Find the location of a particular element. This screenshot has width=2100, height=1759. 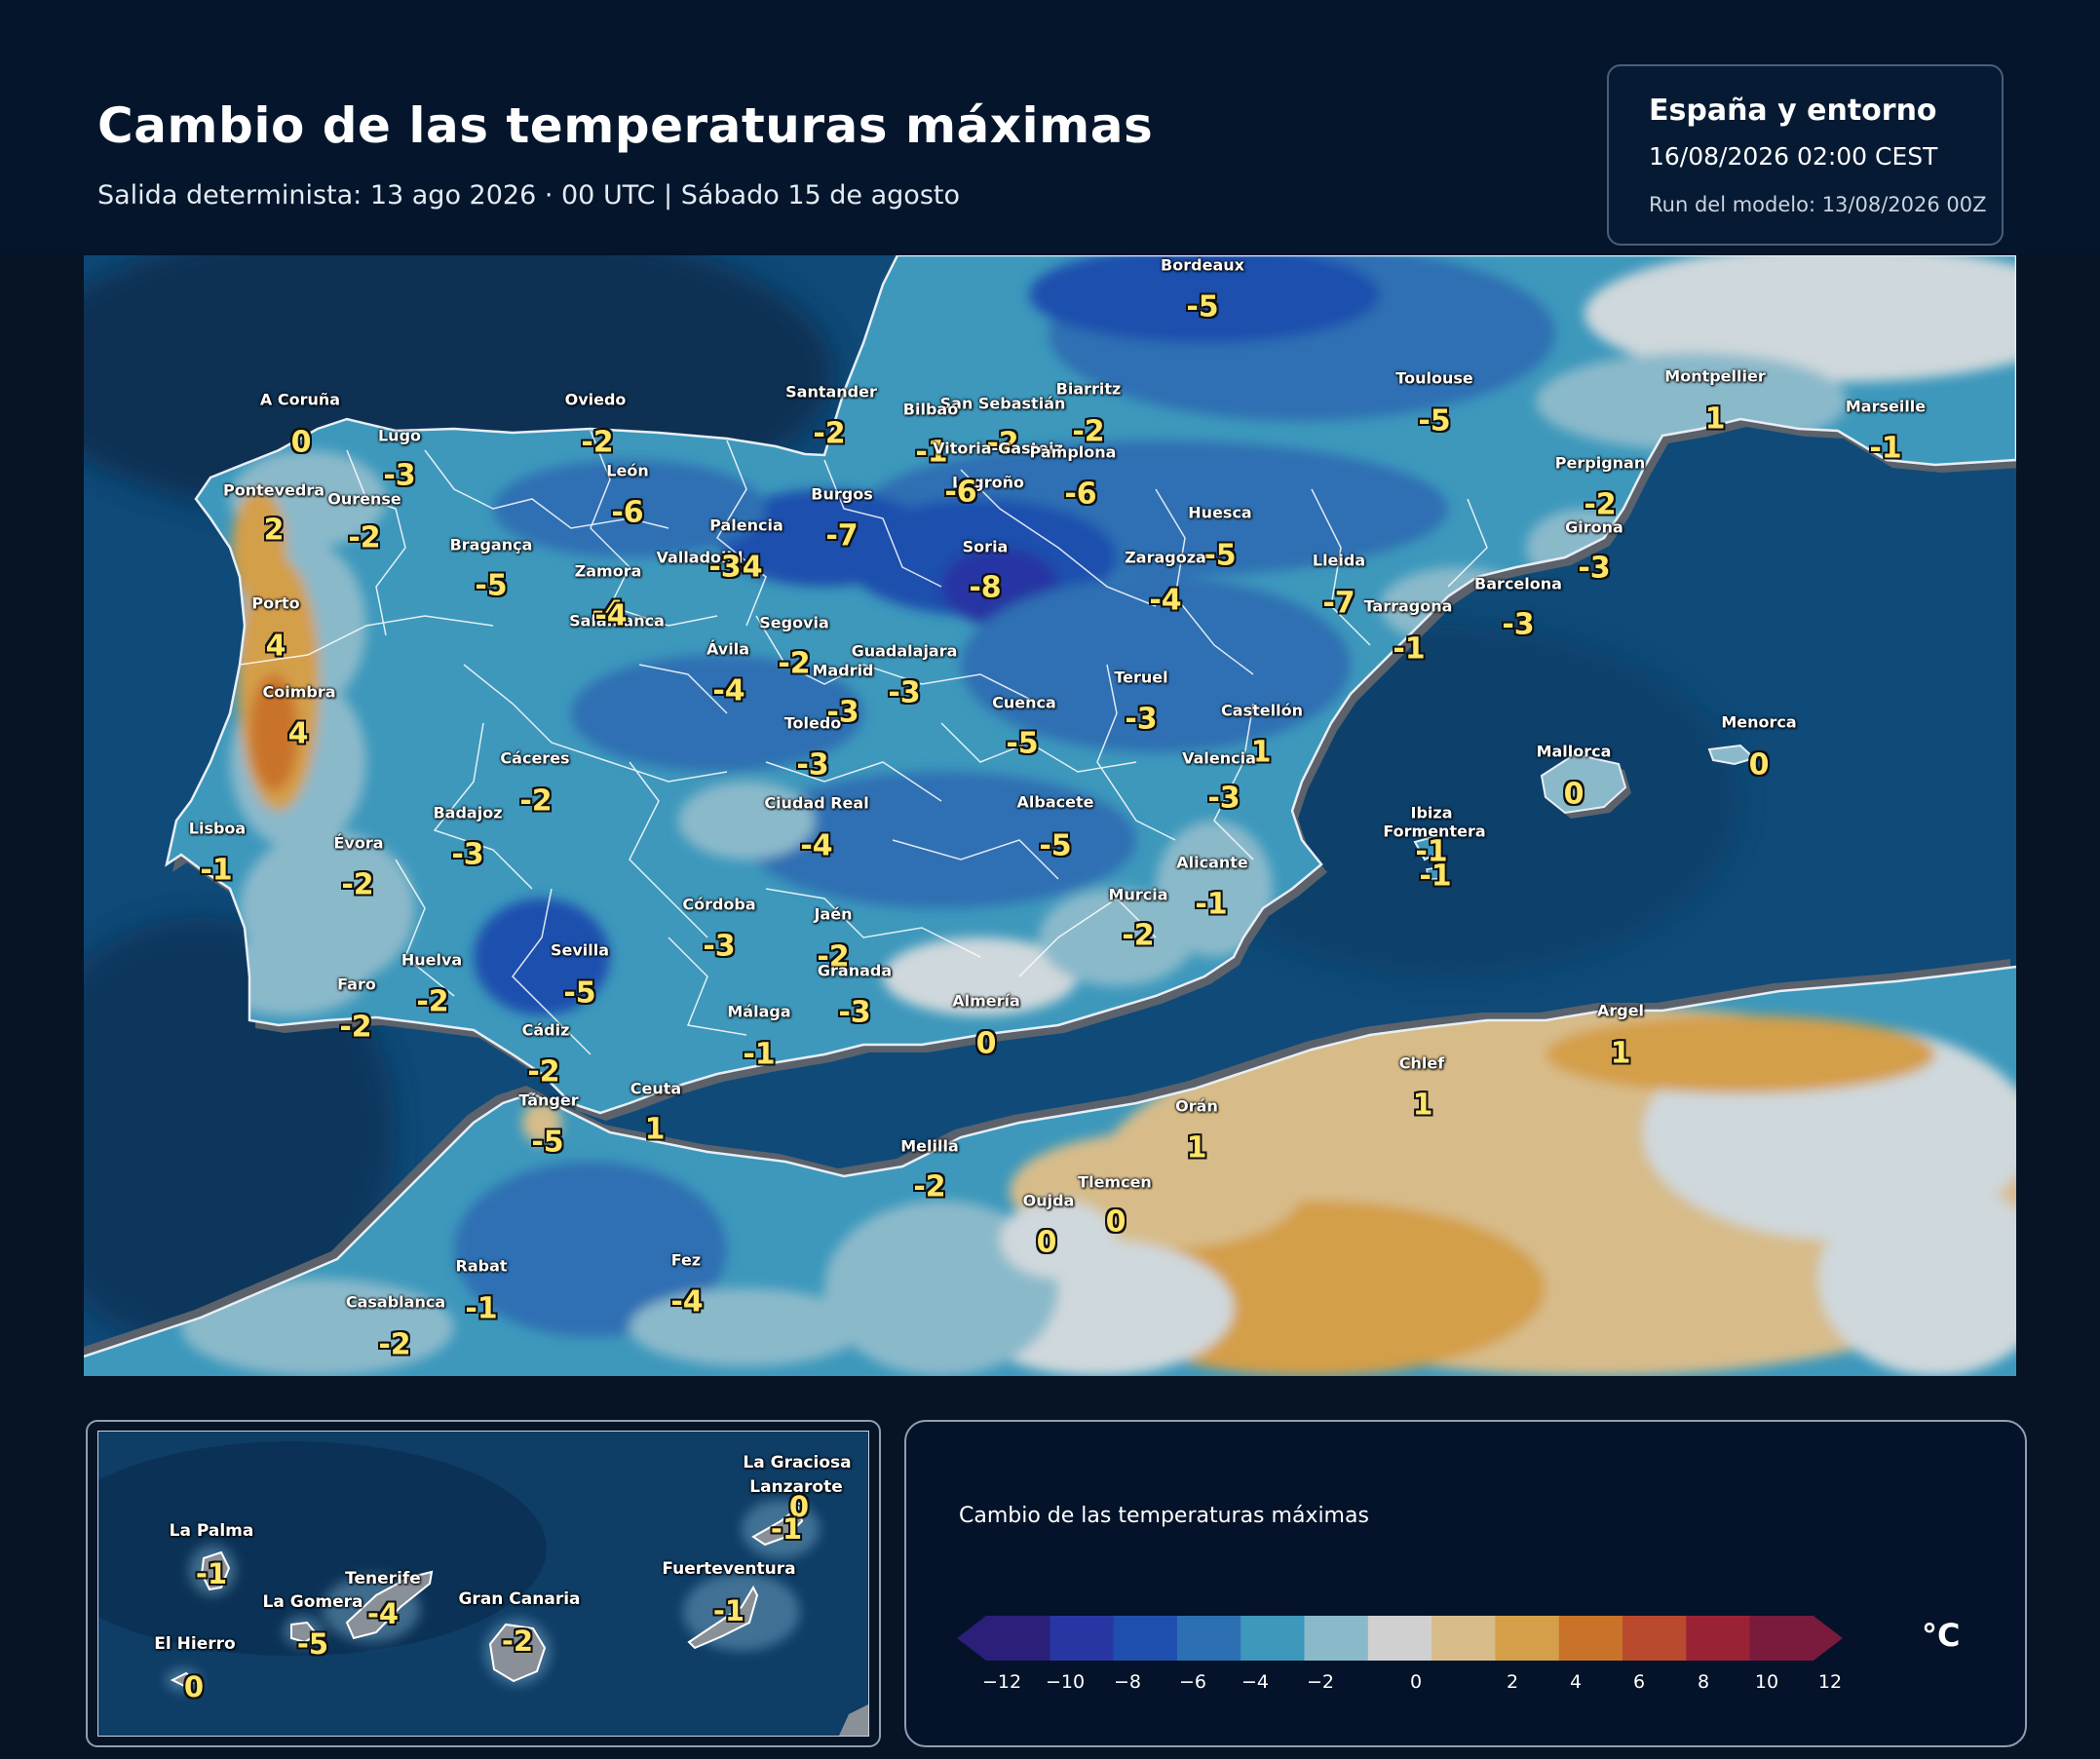

canarias-canvas is located at coordinates (483, 1584).